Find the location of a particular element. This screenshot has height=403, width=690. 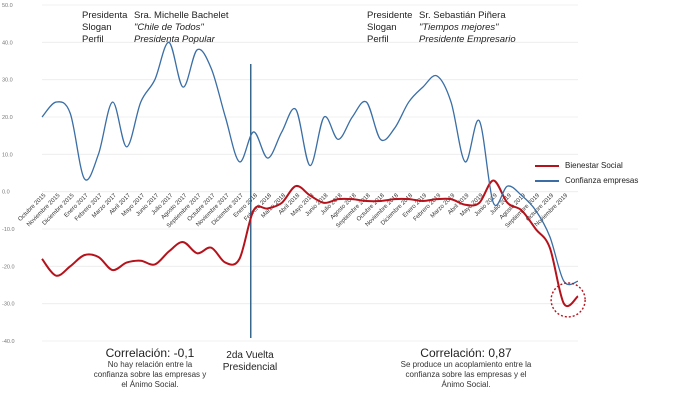

legend-swatch-bienestar is located at coordinates (547, 165).